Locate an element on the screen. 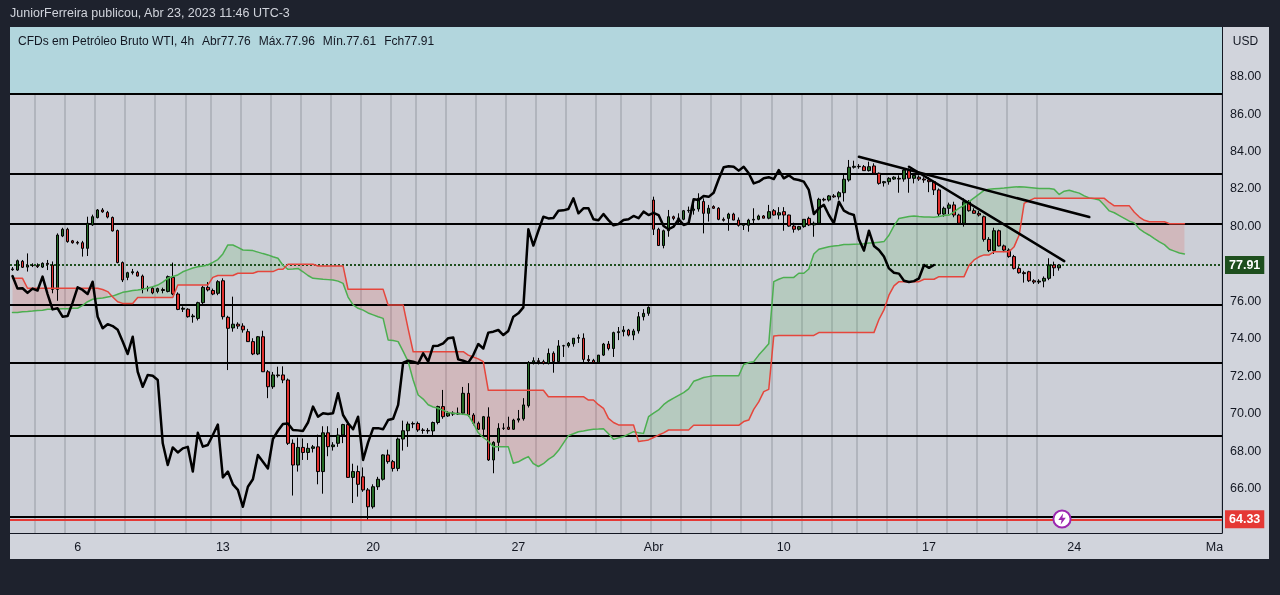 The image size is (1280, 595). x-tick-label: 27 is located at coordinates (518, 546).